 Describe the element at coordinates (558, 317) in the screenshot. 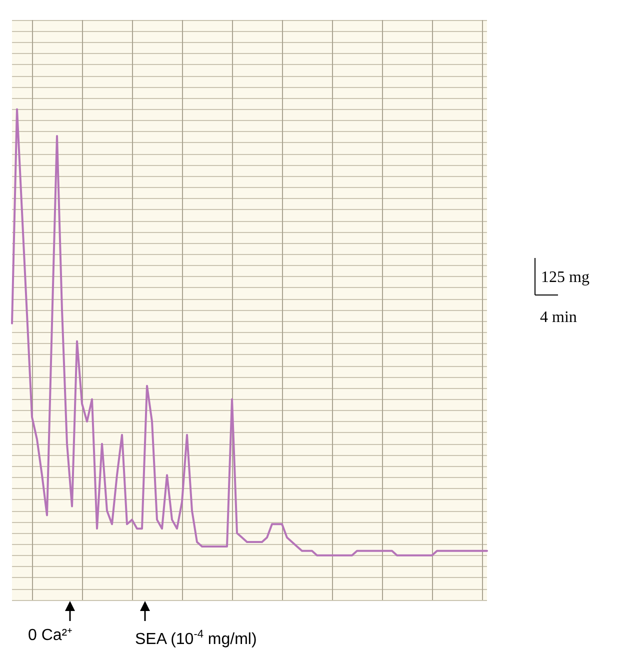

I see `text: 4 min` at that location.